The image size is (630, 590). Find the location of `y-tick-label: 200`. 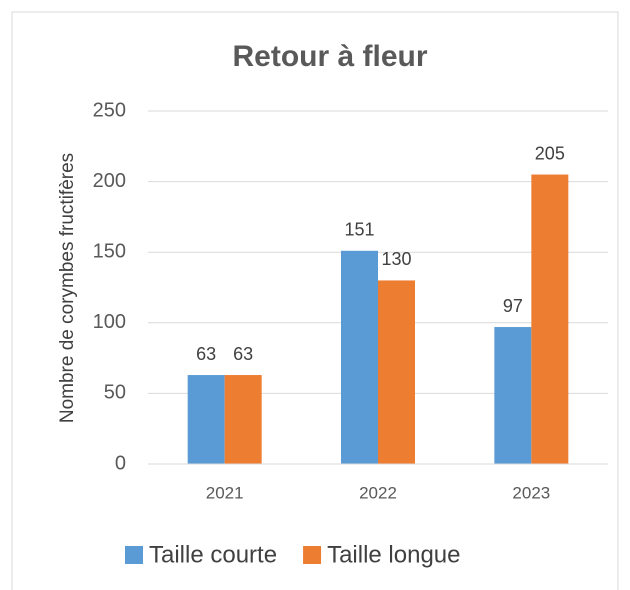

y-tick-label: 200 is located at coordinates (109, 181).